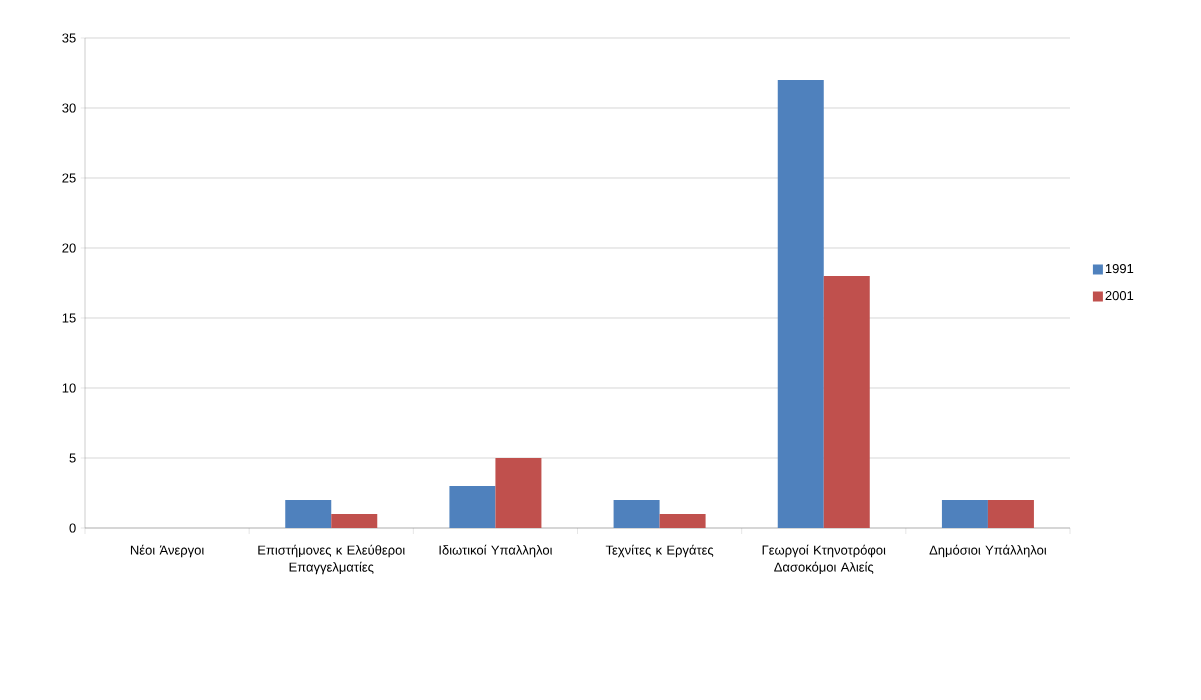  I want to click on y-tick-label: 30, so click(69, 108).